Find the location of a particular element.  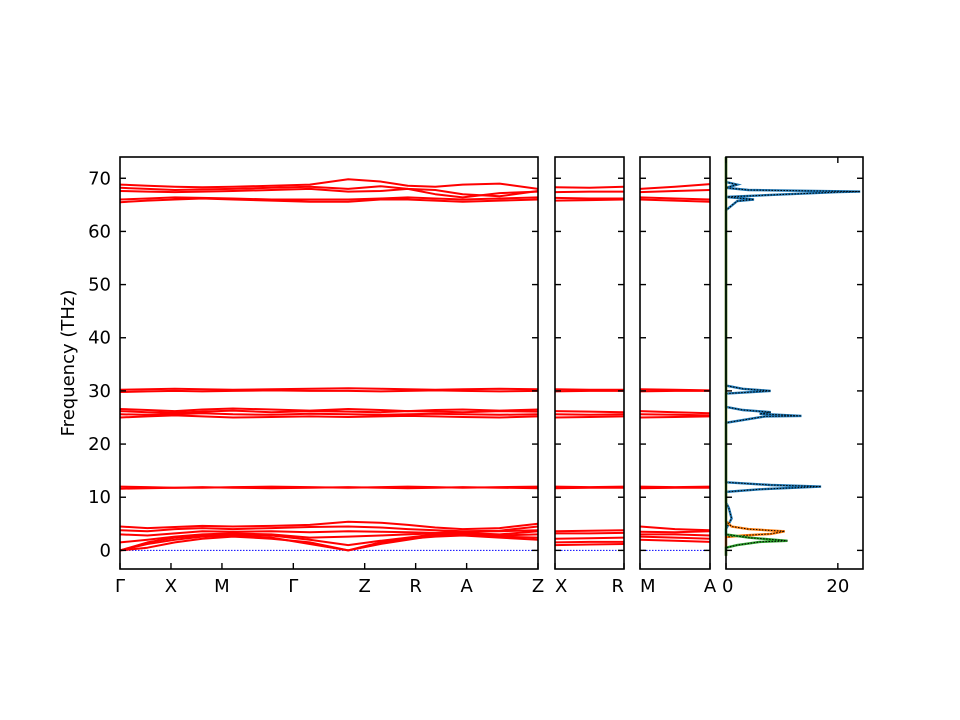

y-tick-label: 40 is located at coordinates (99, 338).